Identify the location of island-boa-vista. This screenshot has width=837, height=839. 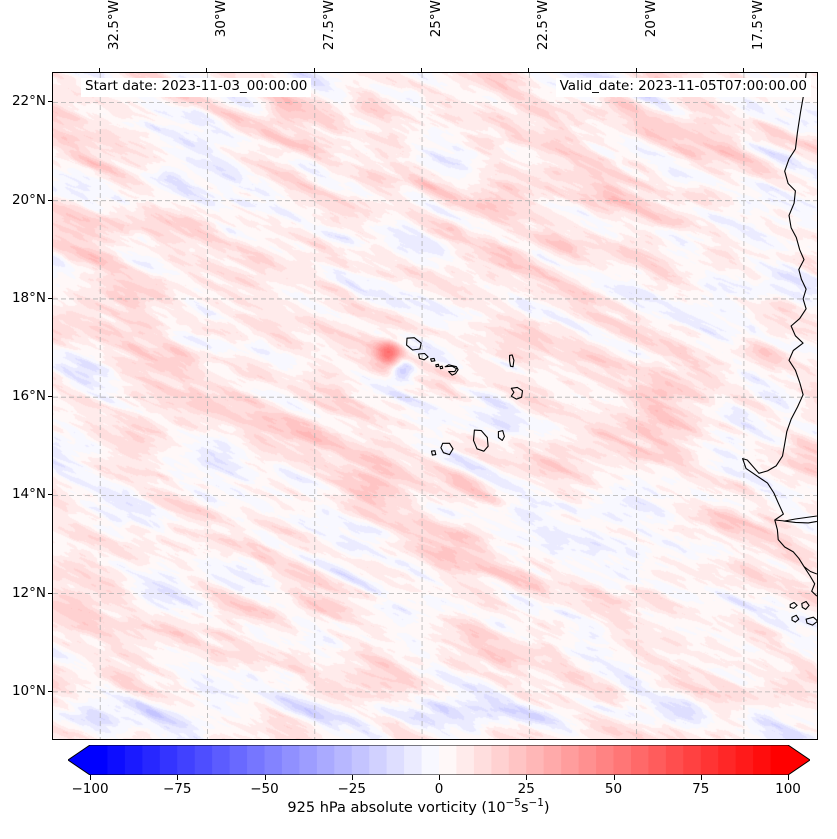
(517, 393).